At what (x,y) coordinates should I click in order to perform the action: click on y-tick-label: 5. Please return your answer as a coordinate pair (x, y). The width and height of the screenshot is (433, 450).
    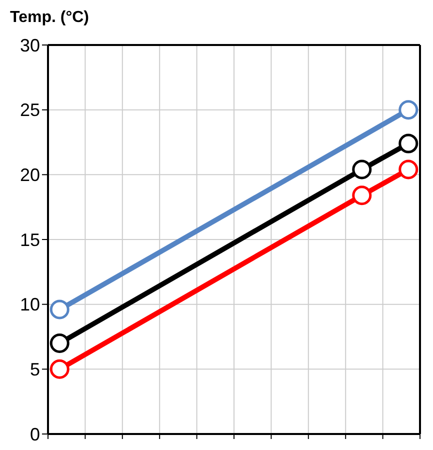
    Looking at the image, I should click on (35, 370).